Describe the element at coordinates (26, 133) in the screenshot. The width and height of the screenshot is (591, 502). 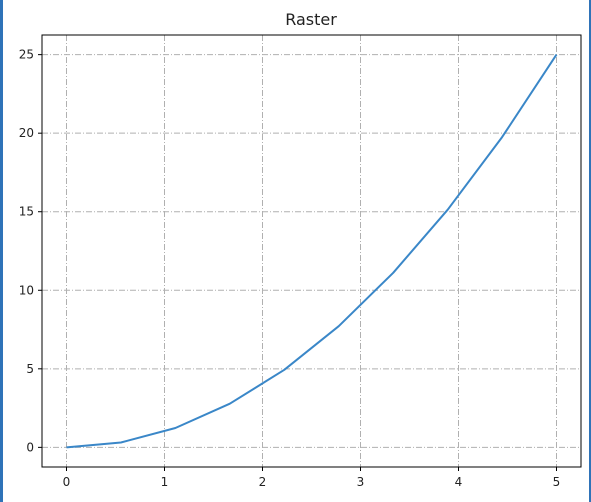
I see `y-tick-label: 20` at that location.